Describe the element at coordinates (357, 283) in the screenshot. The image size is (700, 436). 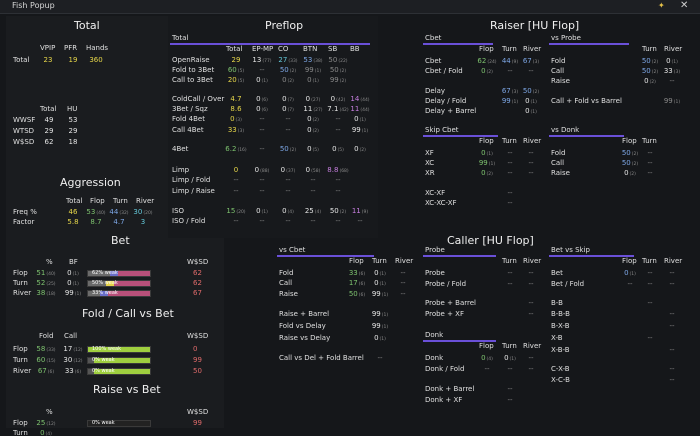
I see `stat-cell: 17(6)` at that location.